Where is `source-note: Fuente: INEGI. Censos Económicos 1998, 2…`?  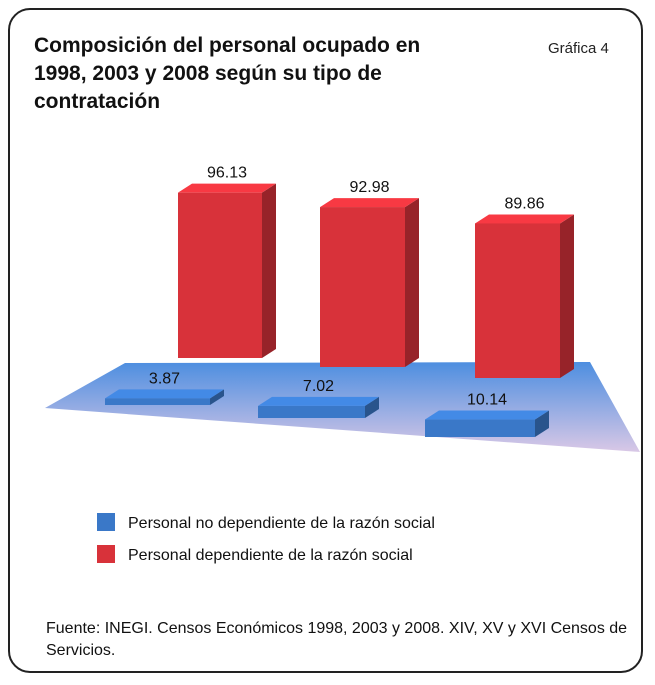 source-note: Fuente: INEGI. Censos Económicos 1998, 2… is located at coordinates (337, 639).